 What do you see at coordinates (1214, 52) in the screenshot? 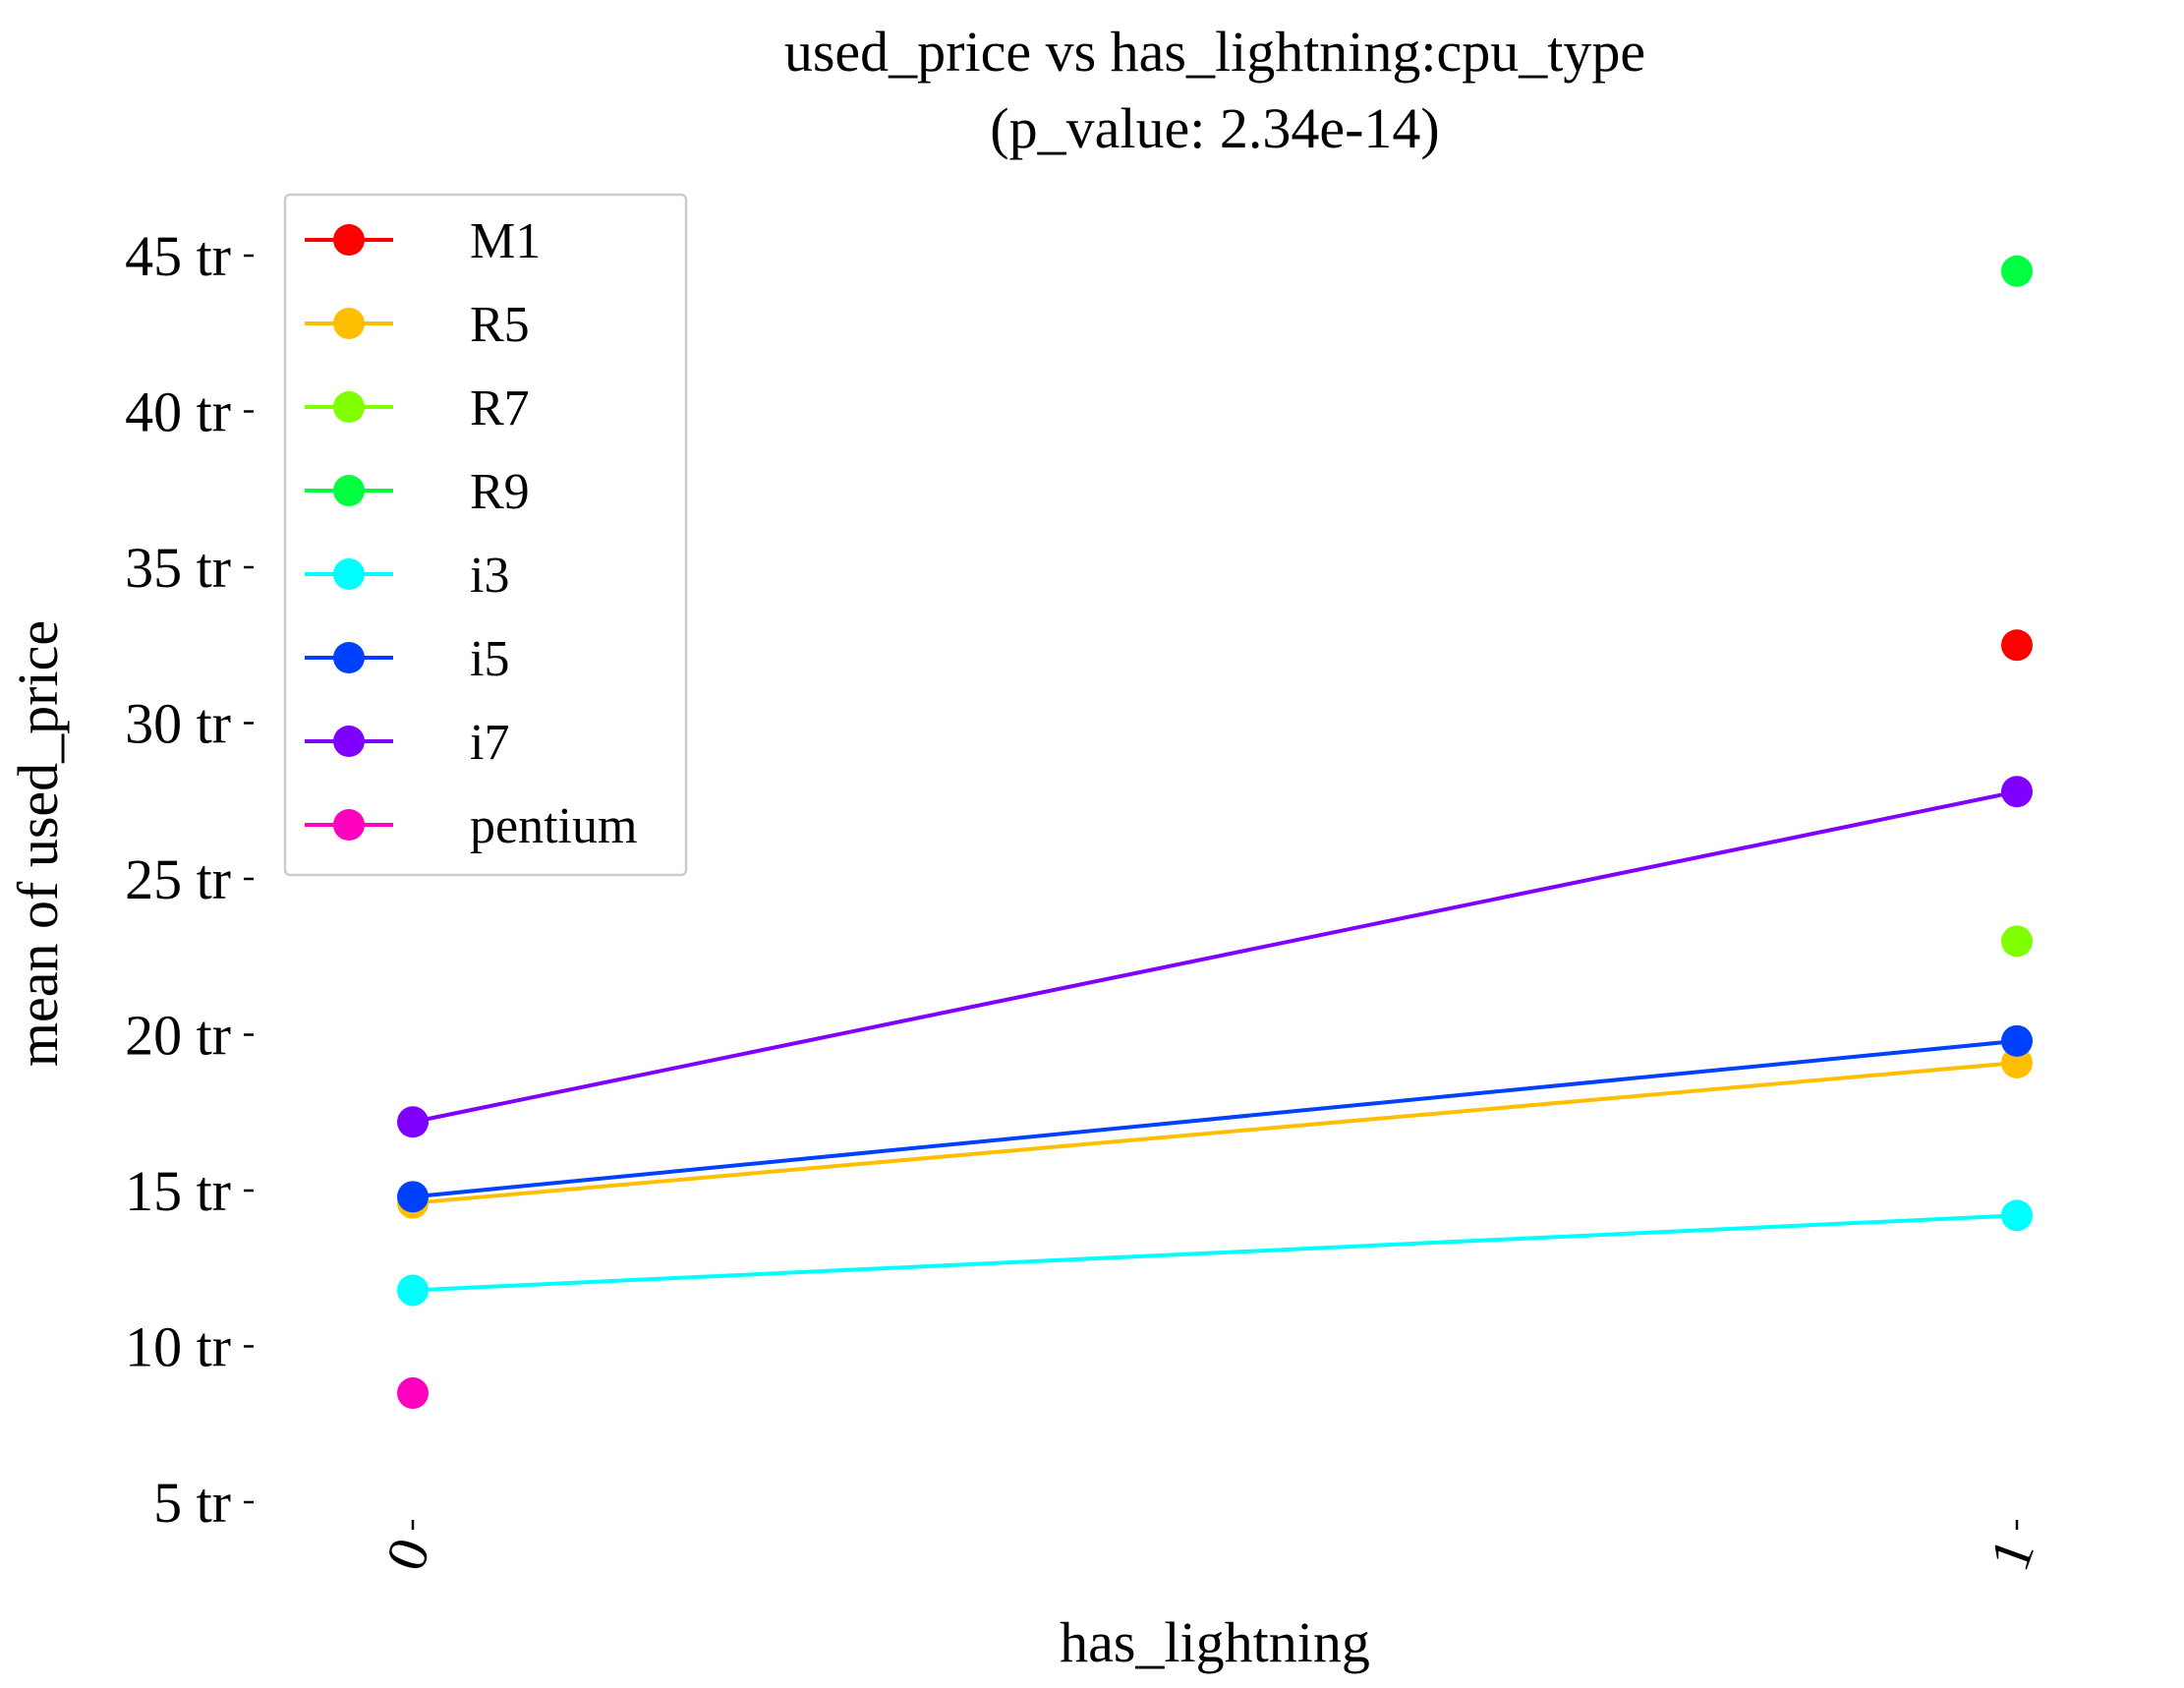
I see `chart-title: used_price vs has_lightning:cpu_type` at bounding box center [1214, 52].